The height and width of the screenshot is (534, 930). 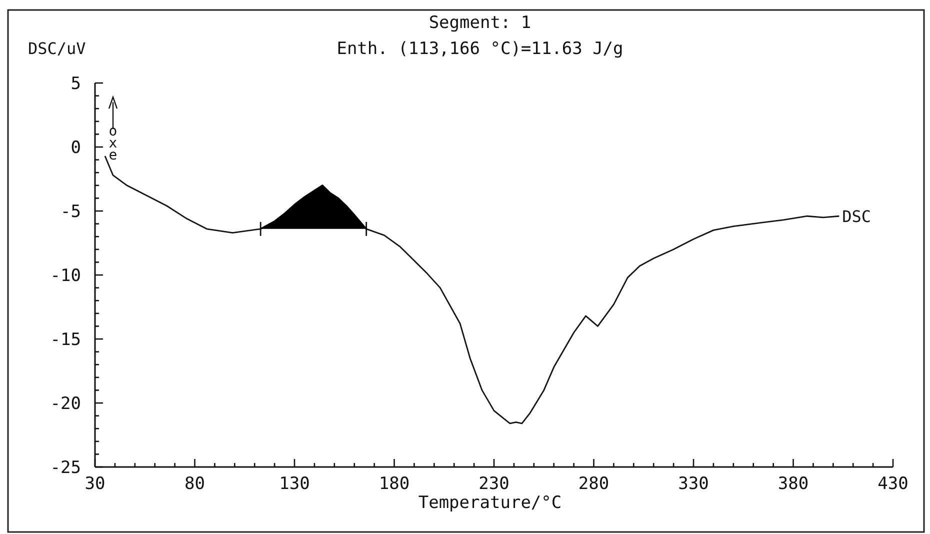 What do you see at coordinates (75, 84) in the screenshot?
I see `y-tick-label: 5` at bounding box center [75, 84].